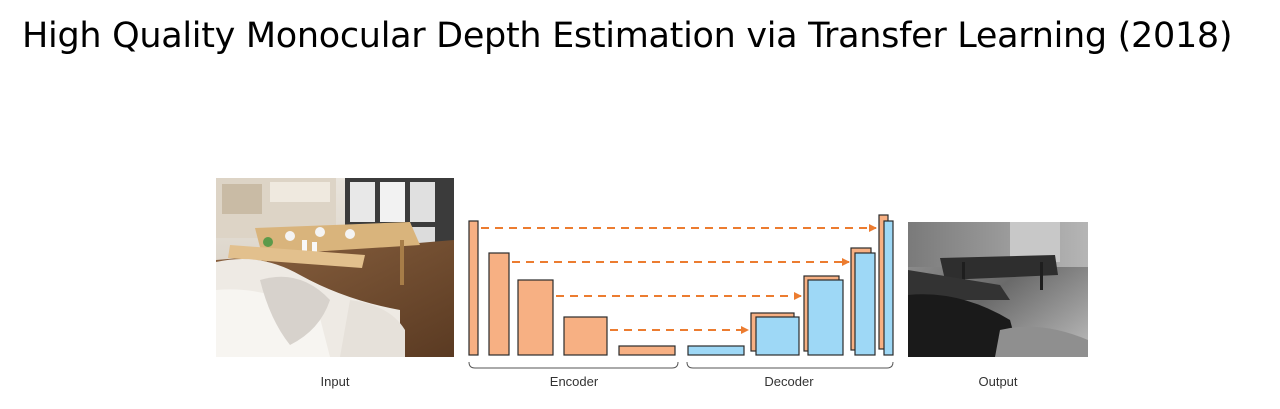 This screenshot has width=1280, height=409. I want to click on encoder-blocks, so click(572, 288).